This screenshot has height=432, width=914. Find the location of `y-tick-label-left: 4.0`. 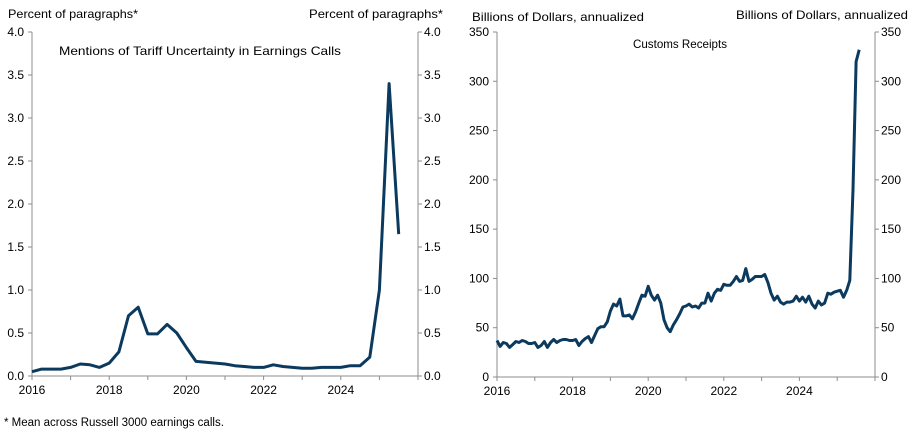

y-tick-label-left: 4.0 is located at coordinates (15, 32).